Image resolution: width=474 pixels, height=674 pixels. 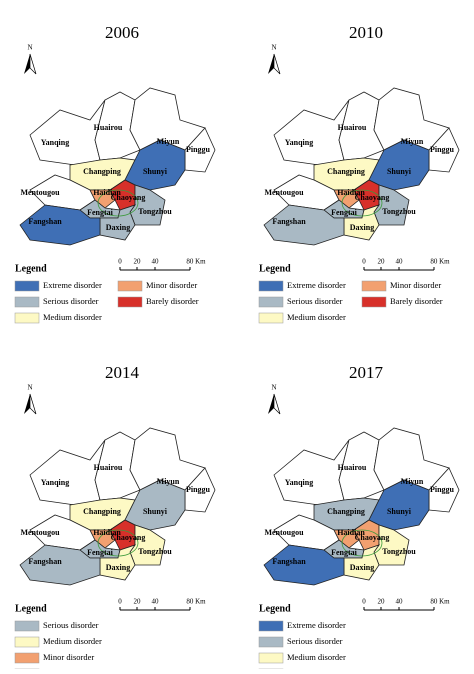 What do you see at coordinates (122, 372) in the screenshot?
I see `year-title: 2014` at bounding box center [122, 372].